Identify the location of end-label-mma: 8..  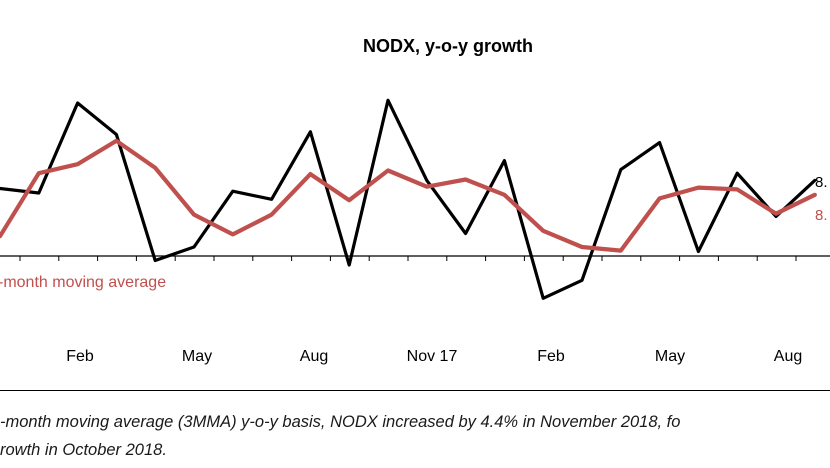
(821, 215).